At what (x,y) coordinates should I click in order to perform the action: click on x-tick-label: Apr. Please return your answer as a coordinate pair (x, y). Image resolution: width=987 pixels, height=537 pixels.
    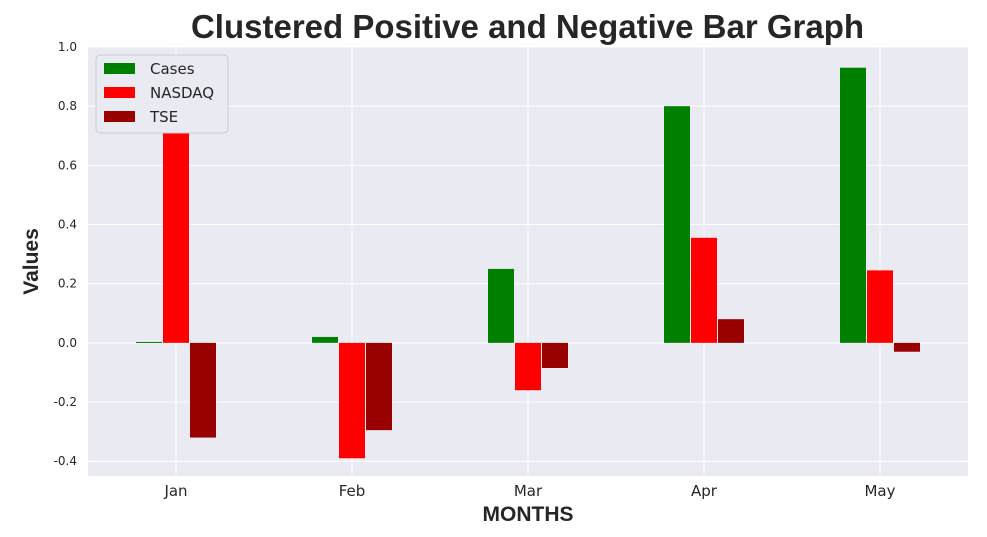
    Looking at the image, I should click on (704, 491).